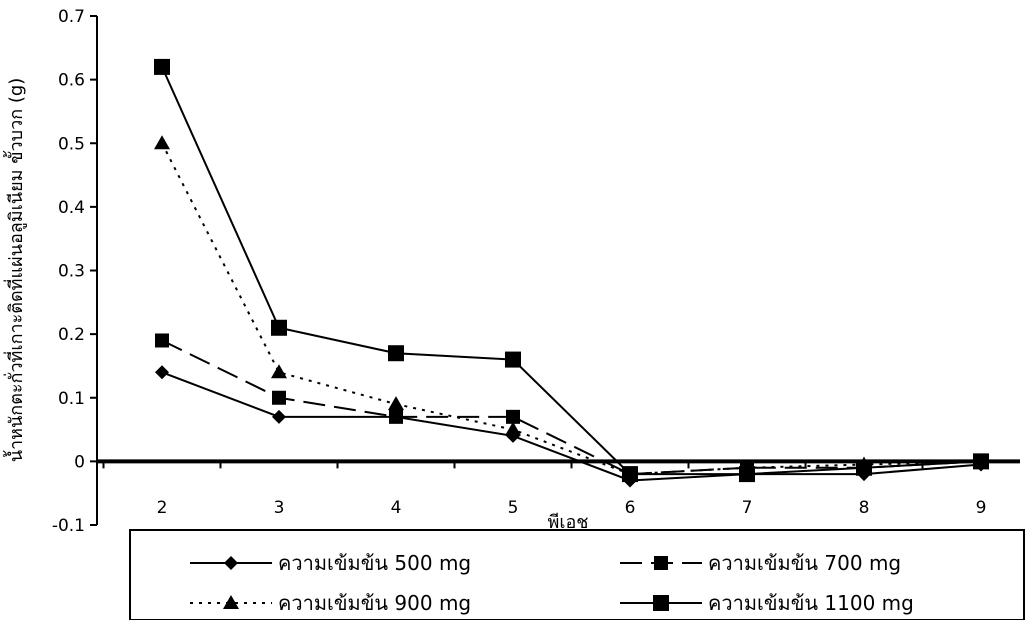 This screenshot has height=620, width=1028. I want to click on legend-box, so click(577, 574).